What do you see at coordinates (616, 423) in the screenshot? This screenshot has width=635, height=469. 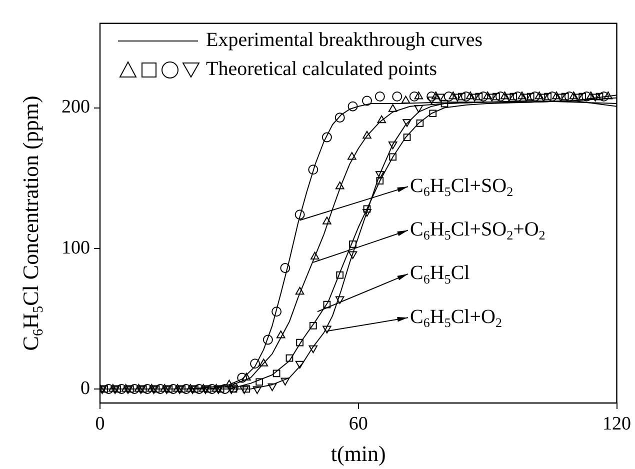 I see `x-tick-label: 120` at bounding box center [616, 423].